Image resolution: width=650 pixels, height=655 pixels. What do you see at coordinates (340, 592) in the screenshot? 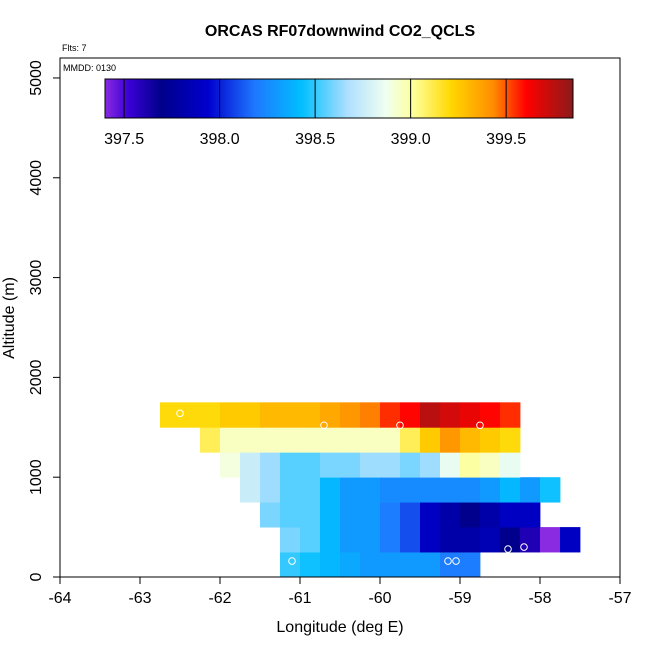
I see `x-axis: -64 -63 -62 -61 -60 -59 -58 -57` at bounding box center [340, 592].